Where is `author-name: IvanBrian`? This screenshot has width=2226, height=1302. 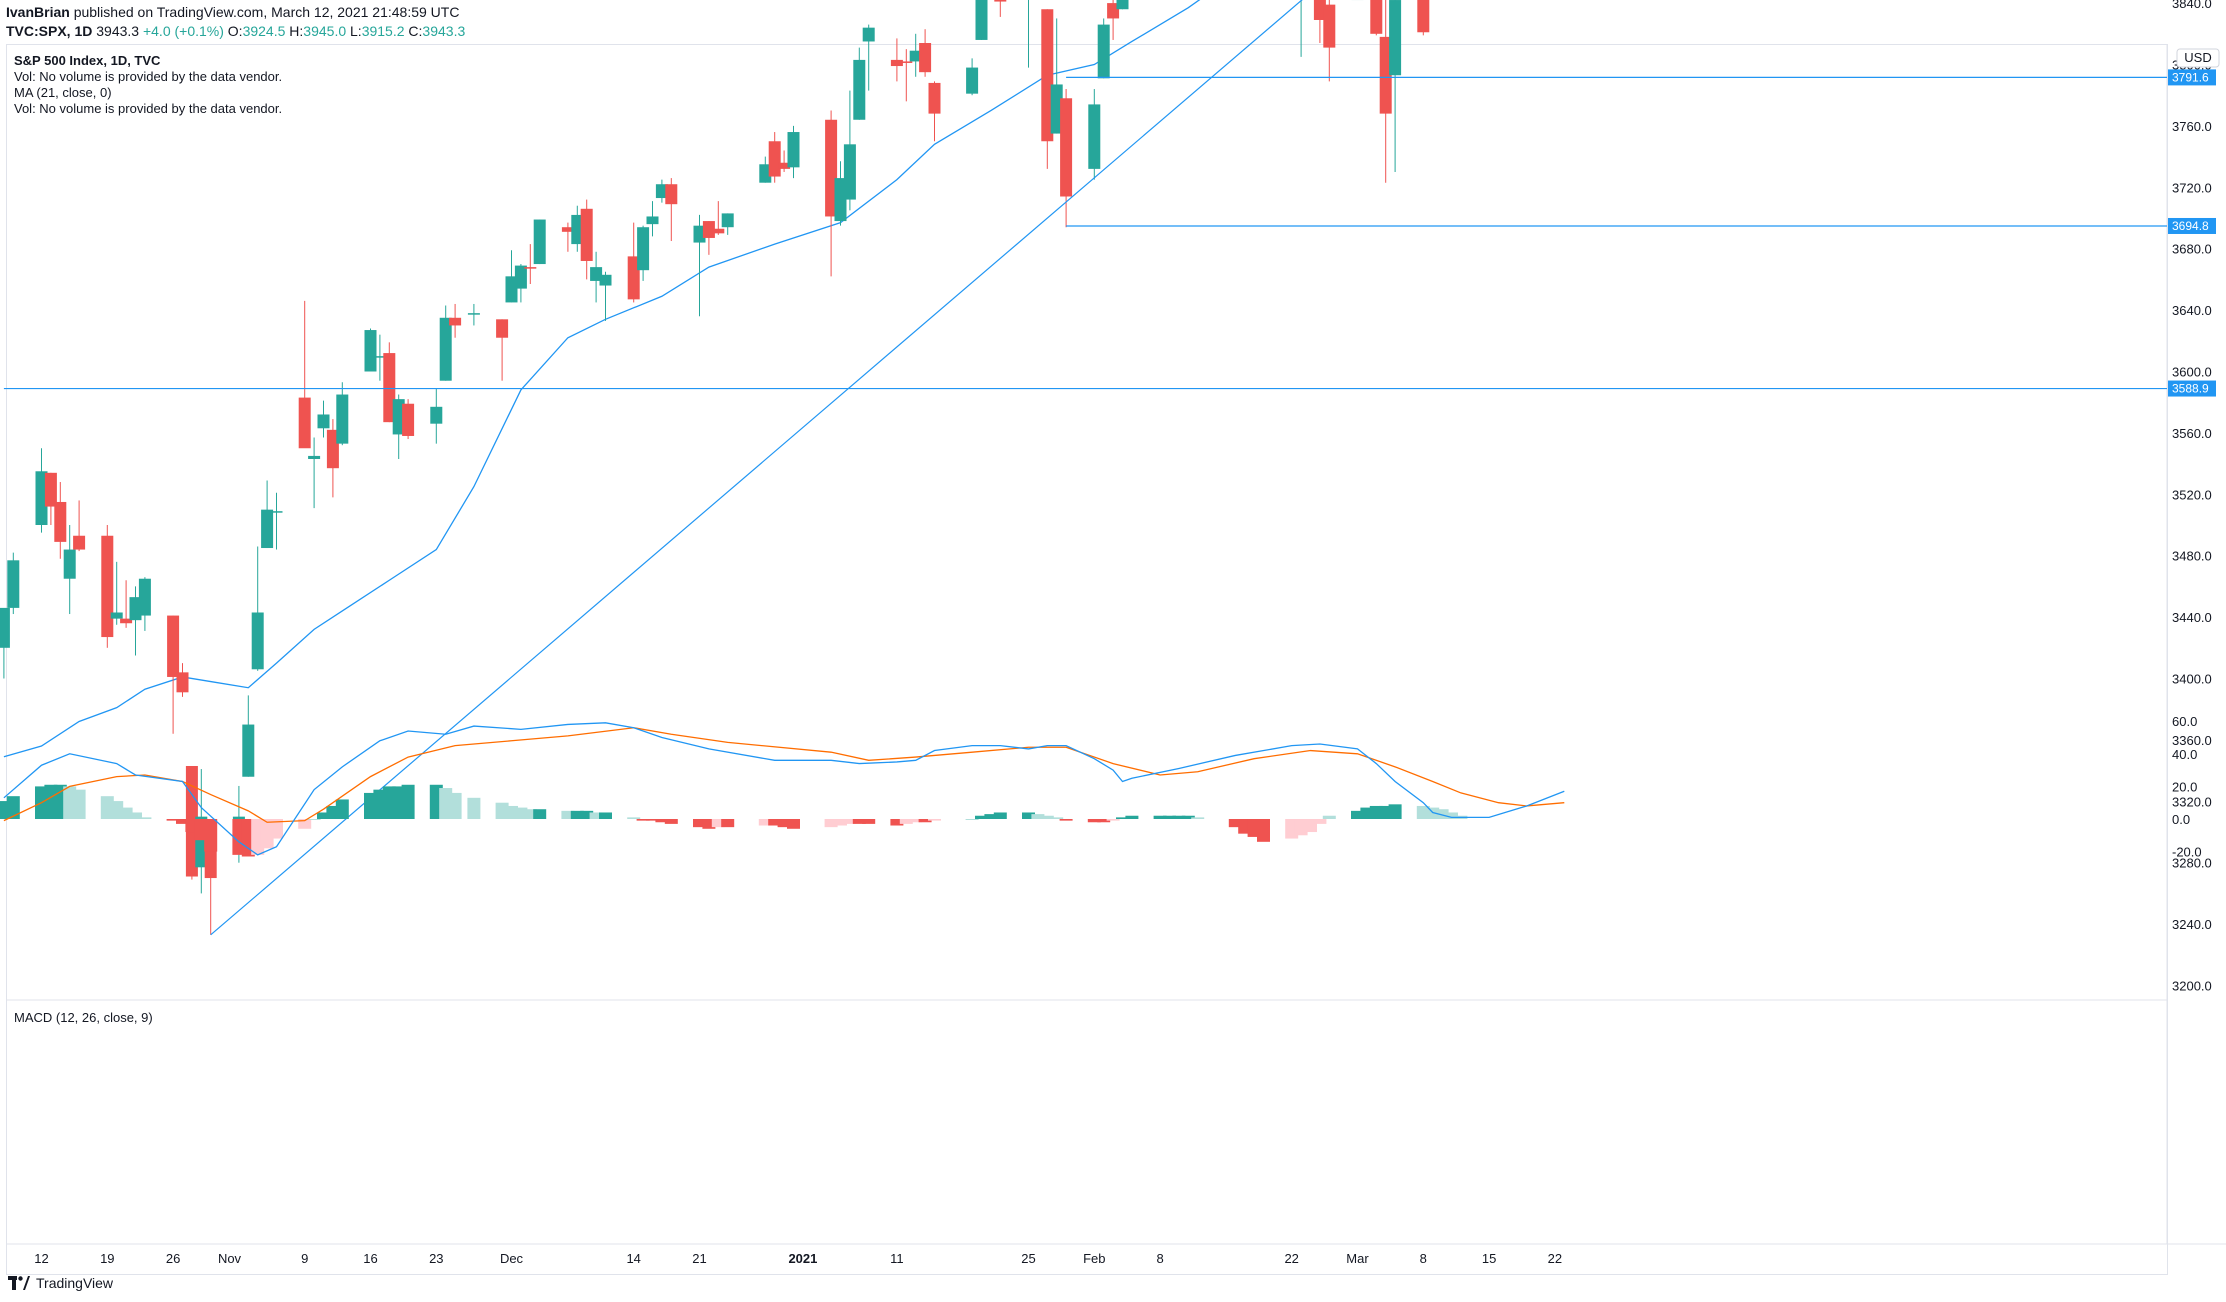 author-name: IvanBrian is located at coordinates (38, 12).